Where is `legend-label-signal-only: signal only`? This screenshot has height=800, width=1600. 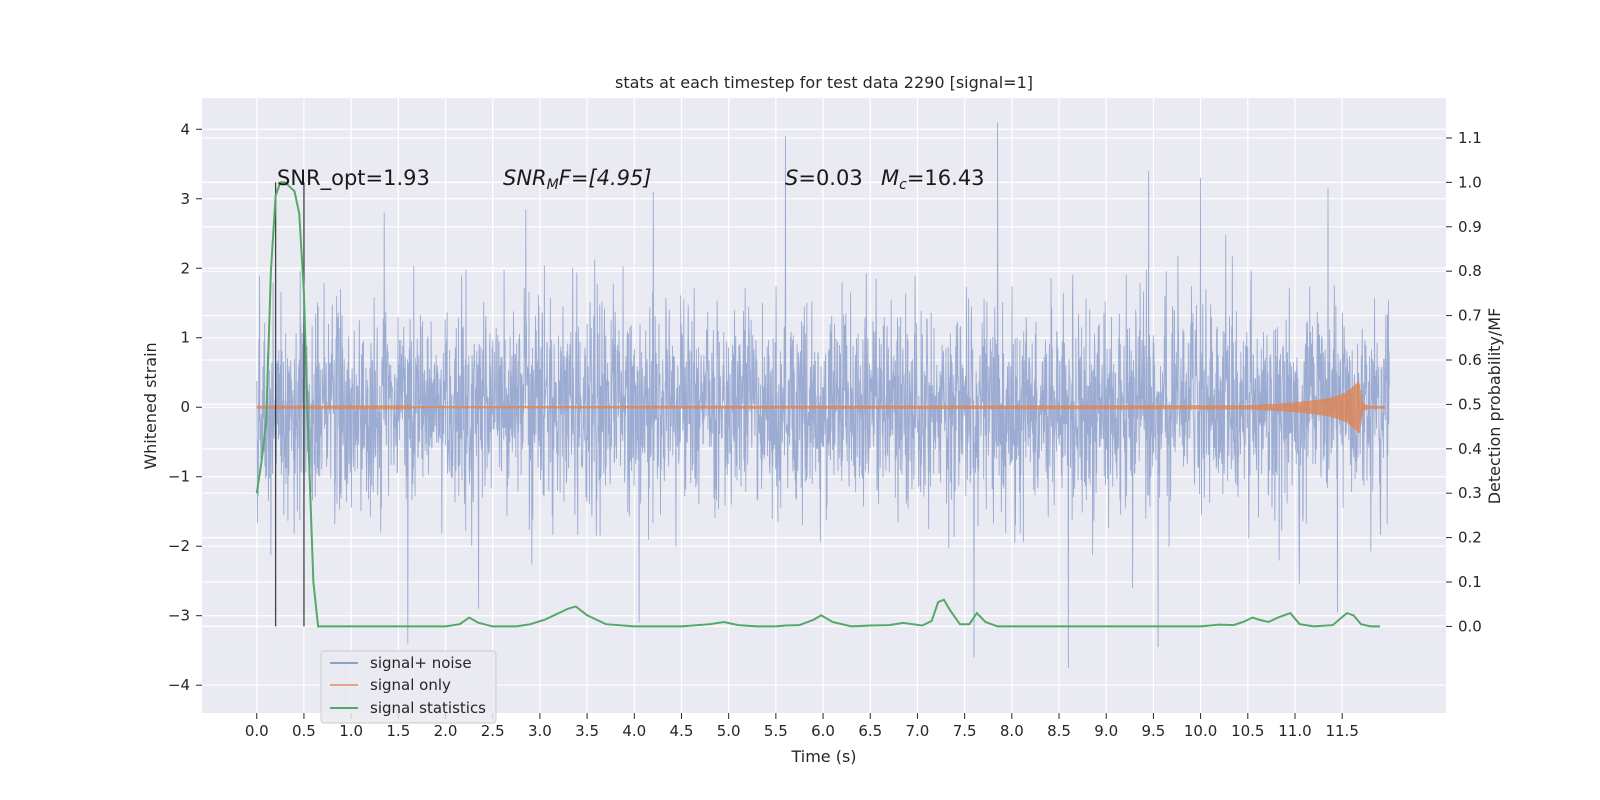 legend-label-signal-only: signal only is located at coordinates (410, 685).